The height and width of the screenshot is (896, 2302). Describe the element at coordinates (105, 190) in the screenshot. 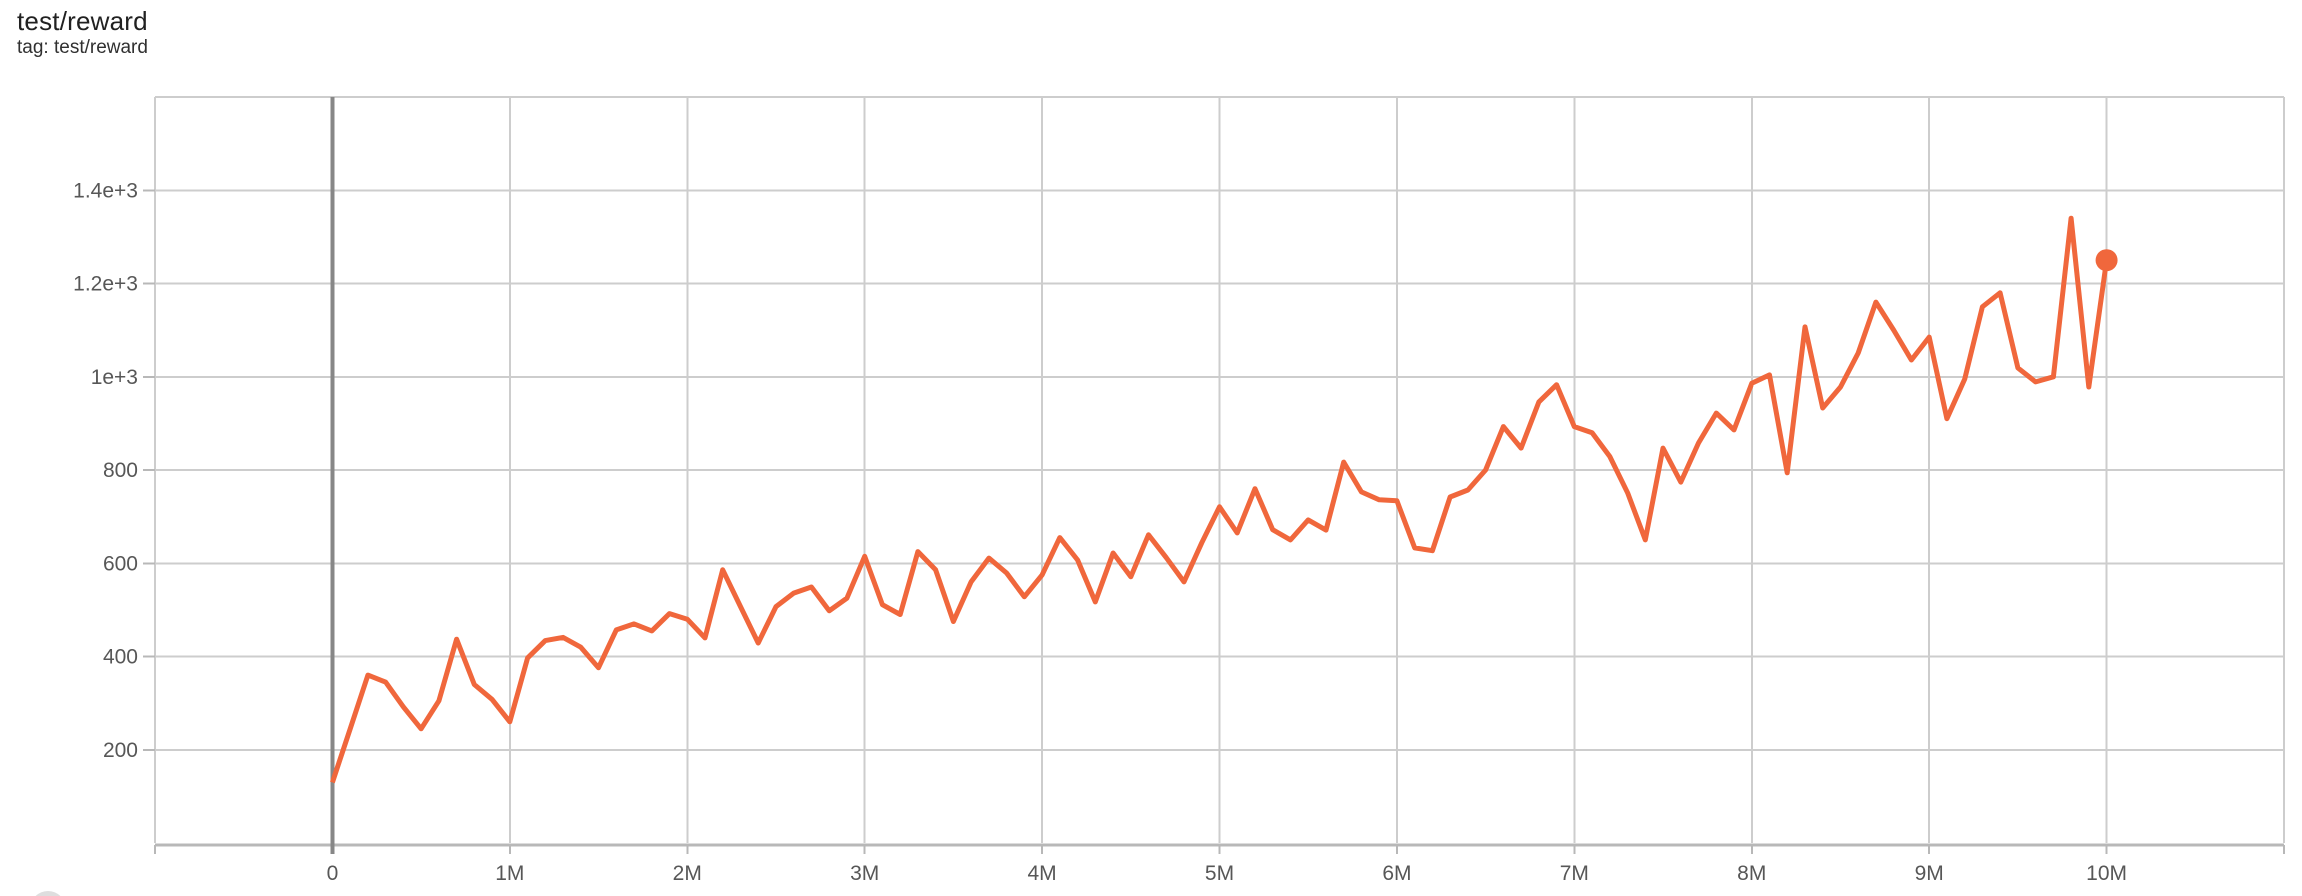

I see `y-tick-label: 1.4e+3` at that location.